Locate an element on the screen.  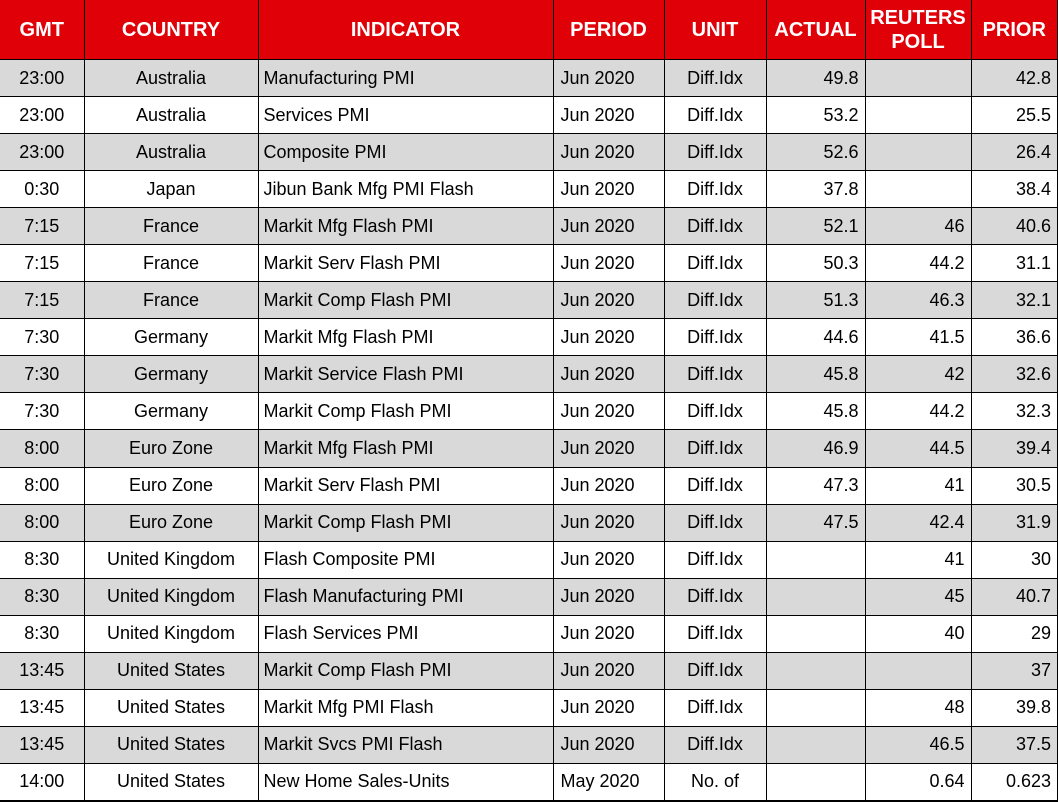
cell-indicator: Markit Mfg Flash PMI is located at coordinates (405, 337).